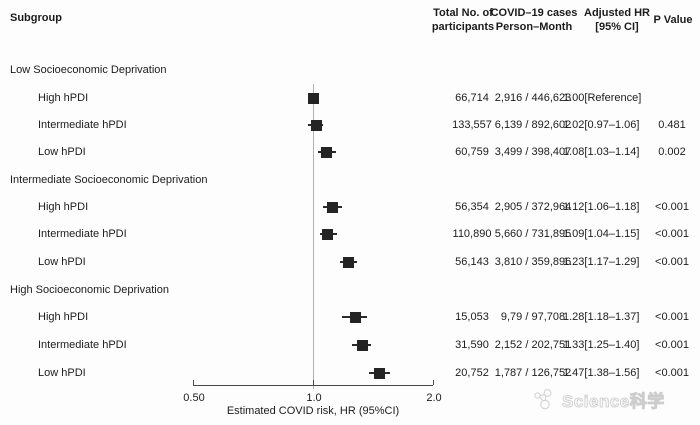  Describe the element at coordinates (601, 345) in the screenshot. I see `col-hr: 1.33[1.25–1.40]` at that location.